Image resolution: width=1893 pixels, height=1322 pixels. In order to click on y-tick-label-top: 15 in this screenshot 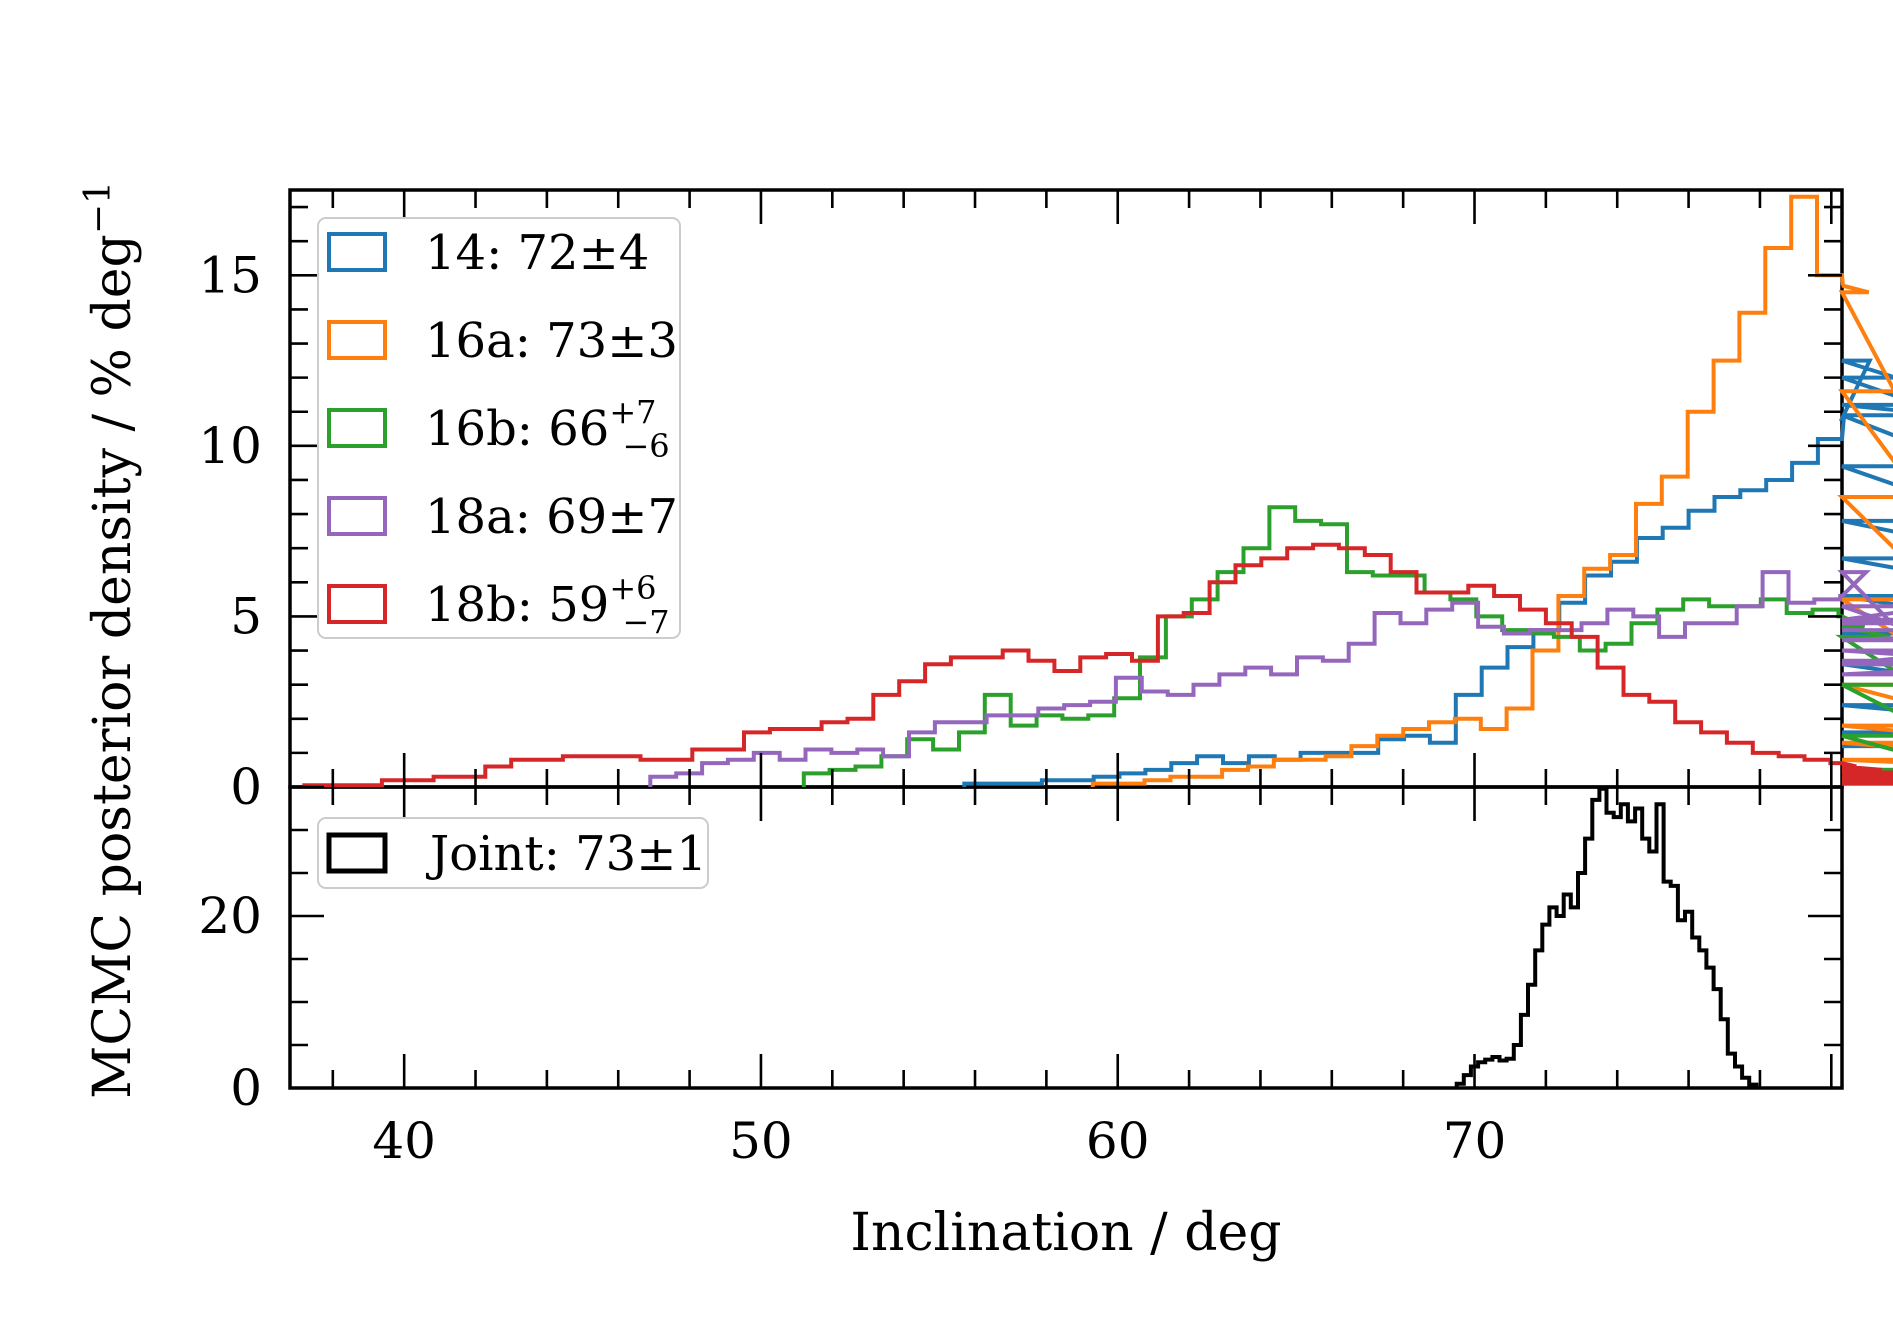, I will do `click(230, 275)`.